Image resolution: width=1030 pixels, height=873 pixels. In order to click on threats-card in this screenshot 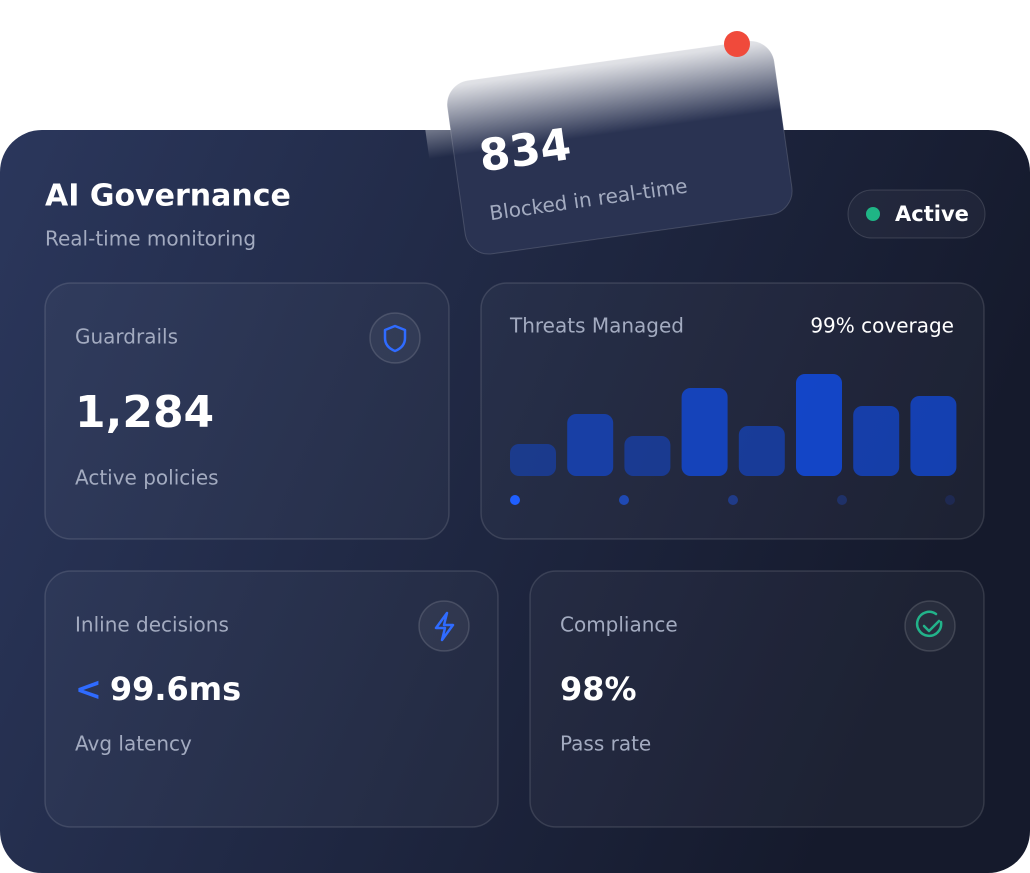, I will do `click(732, 411)`.